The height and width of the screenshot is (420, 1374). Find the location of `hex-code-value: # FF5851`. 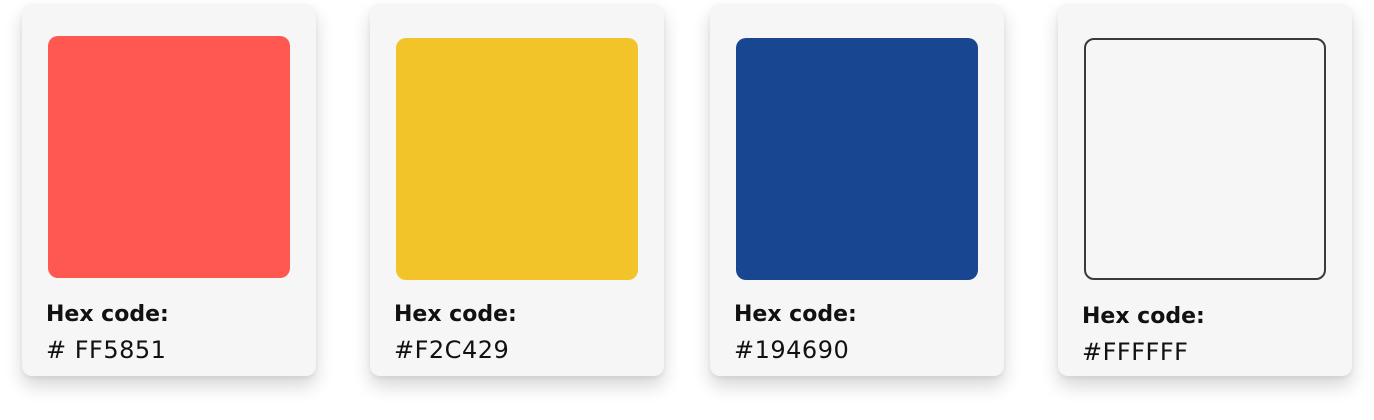

hex-code-value: # FF5851 is located at coordinates (106, 350).